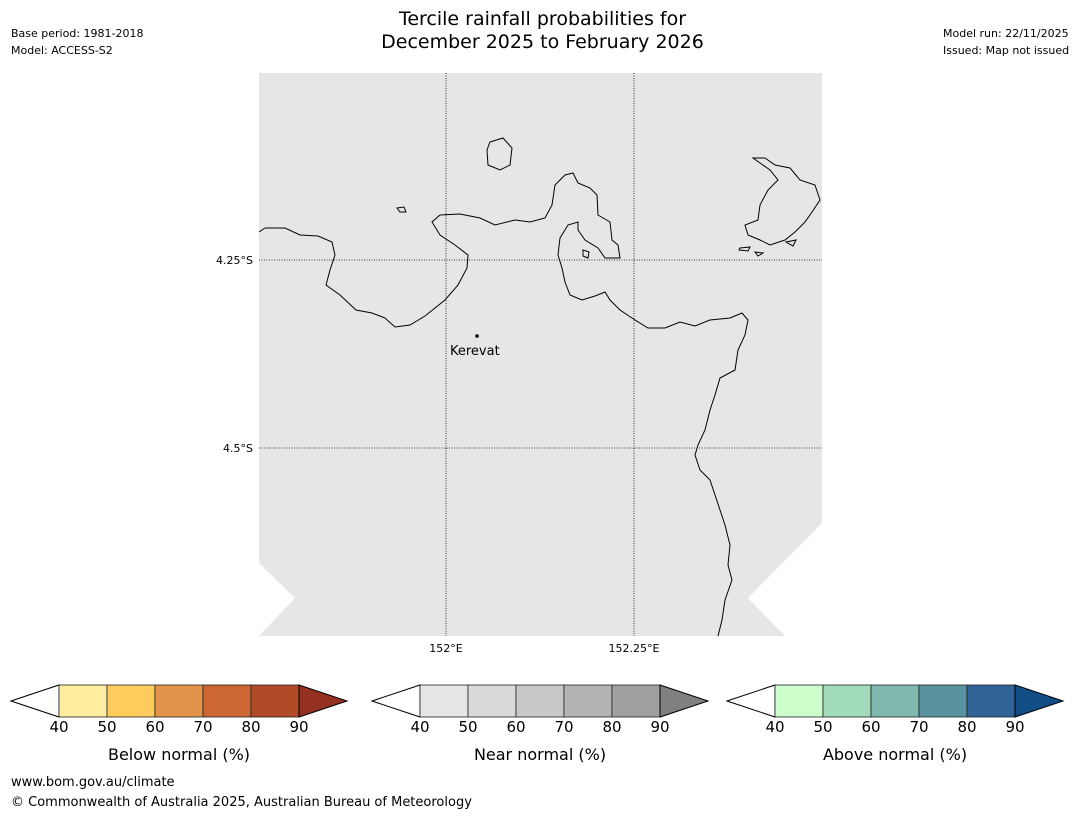 Image resolution: width=1085 pixels, height=816 pixels. What do you see at coordinates (93, 782) in the screenshot?
I see `footer-url: www.bom.gov.au/climate` at bounding box center [93, 782].